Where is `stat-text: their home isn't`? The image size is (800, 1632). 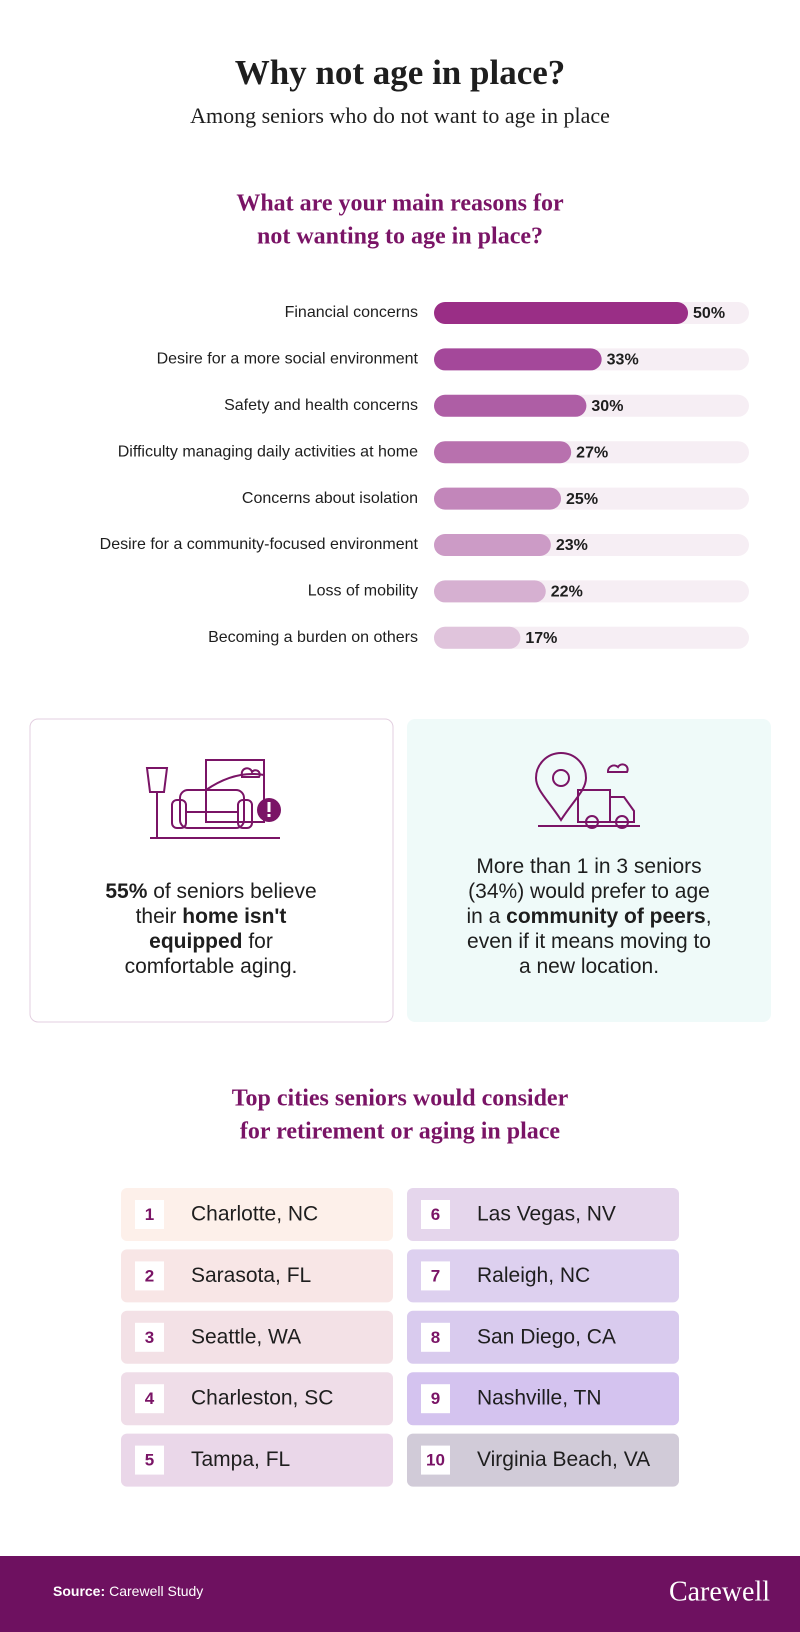
stat-text: their home isn't is located at coordinates (211, 916).